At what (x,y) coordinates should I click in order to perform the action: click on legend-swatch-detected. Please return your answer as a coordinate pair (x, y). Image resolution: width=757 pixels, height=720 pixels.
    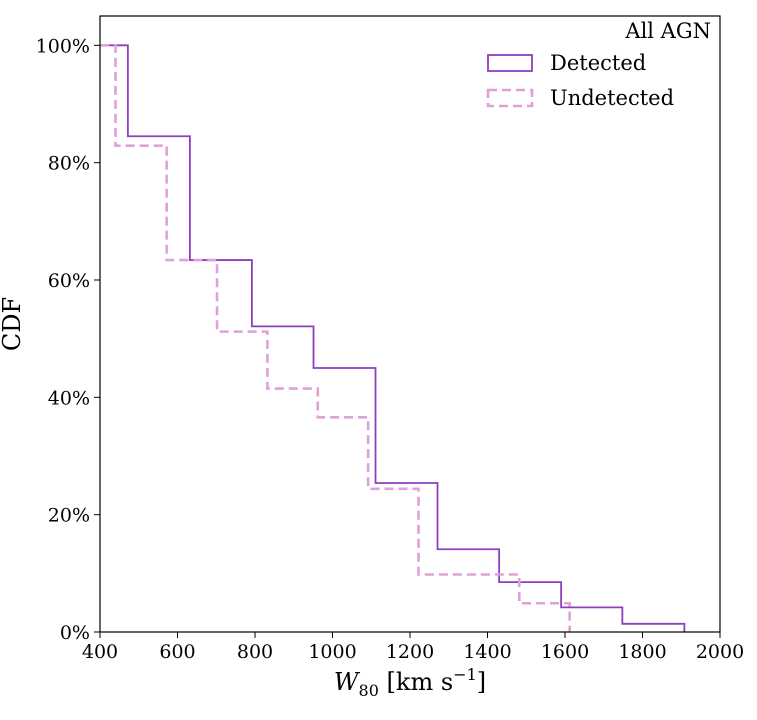
    Looking at the image, I should click on (510, 63).